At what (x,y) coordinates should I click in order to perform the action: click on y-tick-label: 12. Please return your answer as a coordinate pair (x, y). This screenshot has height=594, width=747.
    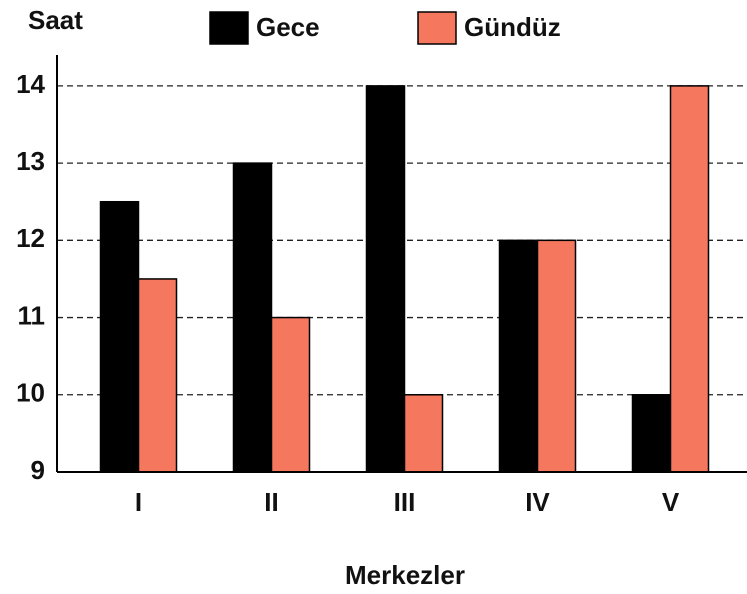
    Looking at the image, I should click on (30, 238).